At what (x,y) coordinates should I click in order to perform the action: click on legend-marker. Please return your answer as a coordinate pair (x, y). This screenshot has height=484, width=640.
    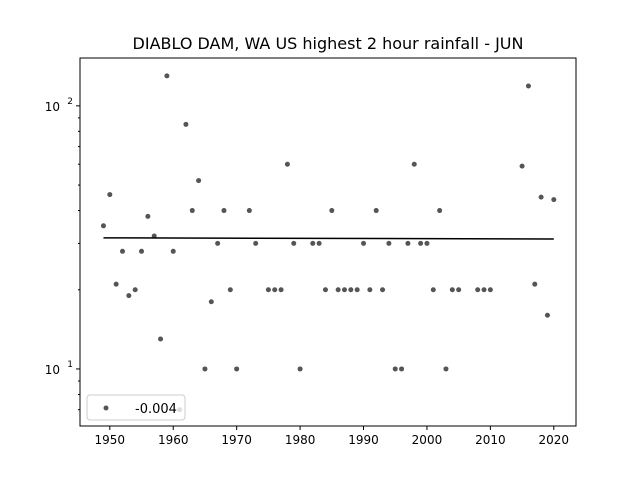
    Looking at the image, I should click on (106, 408).